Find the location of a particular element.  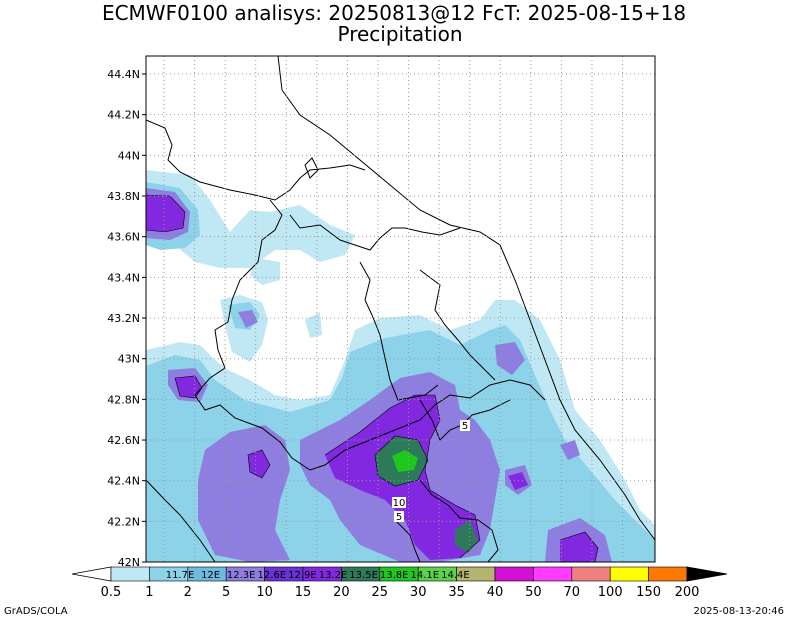

precip-field-brightgreen is located at coordinates (405, 461).